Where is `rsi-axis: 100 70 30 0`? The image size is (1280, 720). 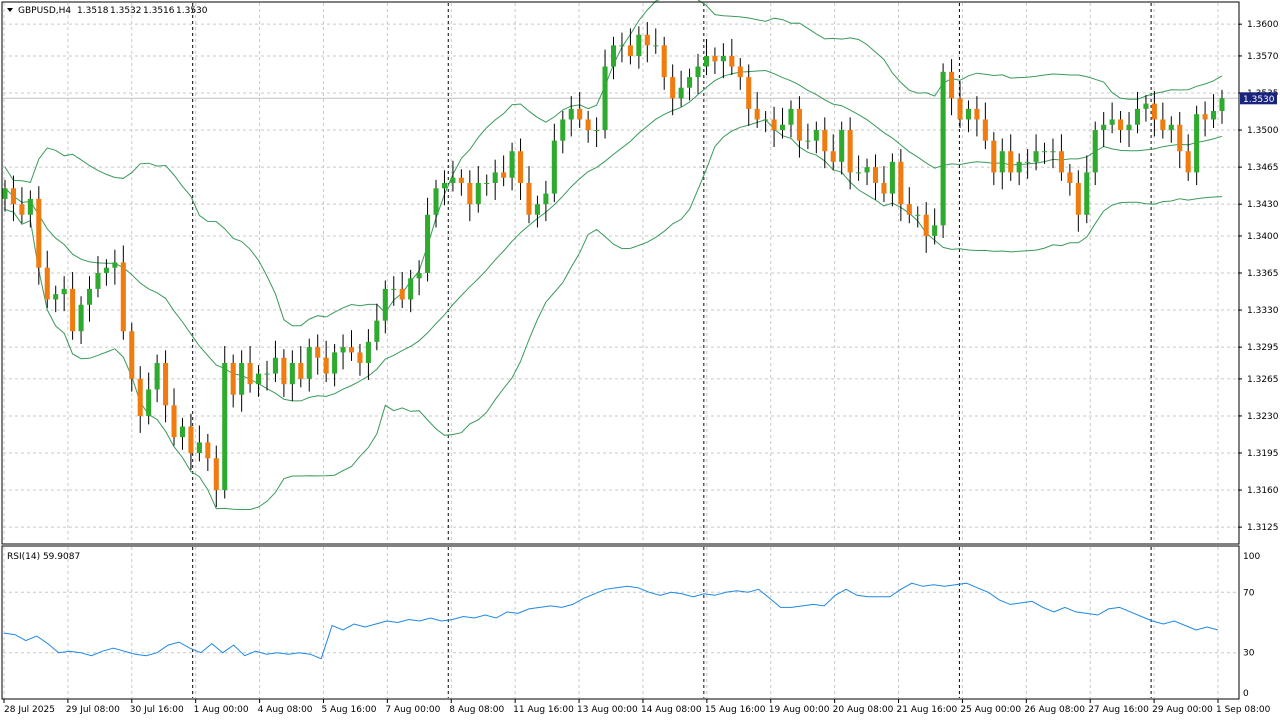 rsi-axis: 100 70 30 0 is located at coordinates (1251, 625).